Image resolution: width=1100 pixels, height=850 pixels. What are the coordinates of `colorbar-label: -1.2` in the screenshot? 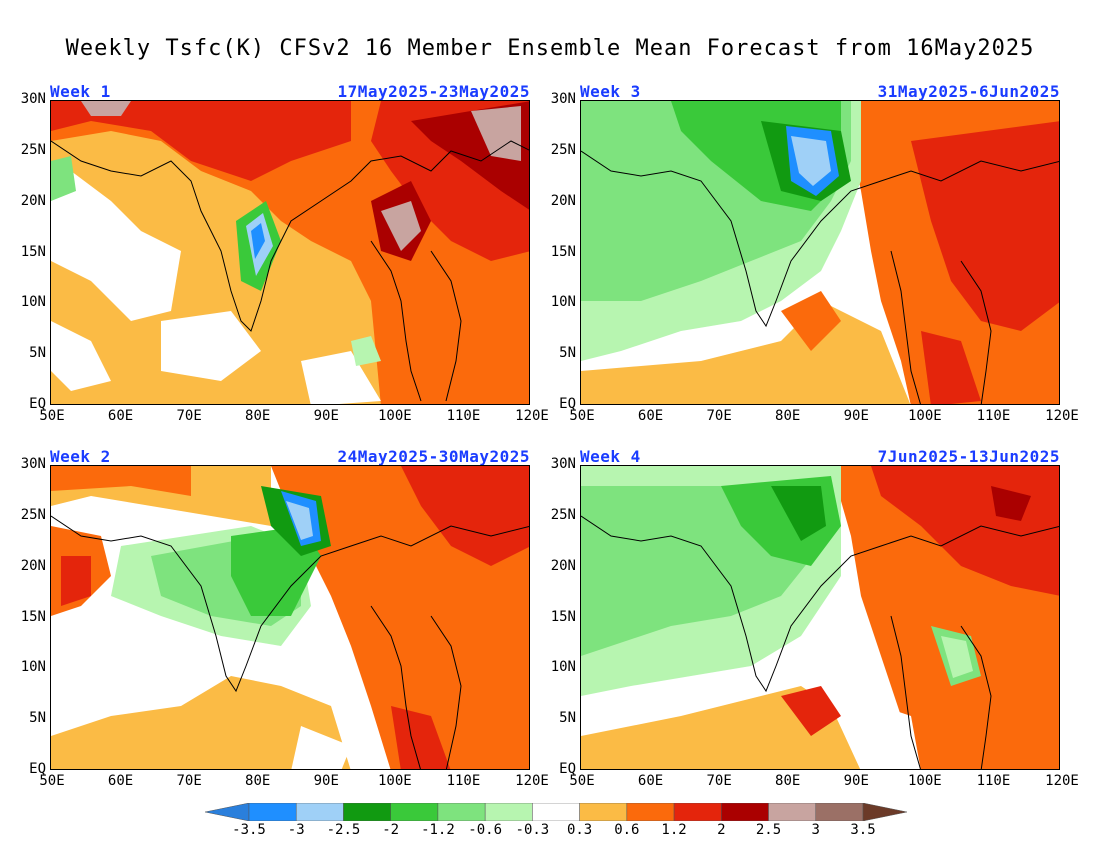 It's located at (438, 830).